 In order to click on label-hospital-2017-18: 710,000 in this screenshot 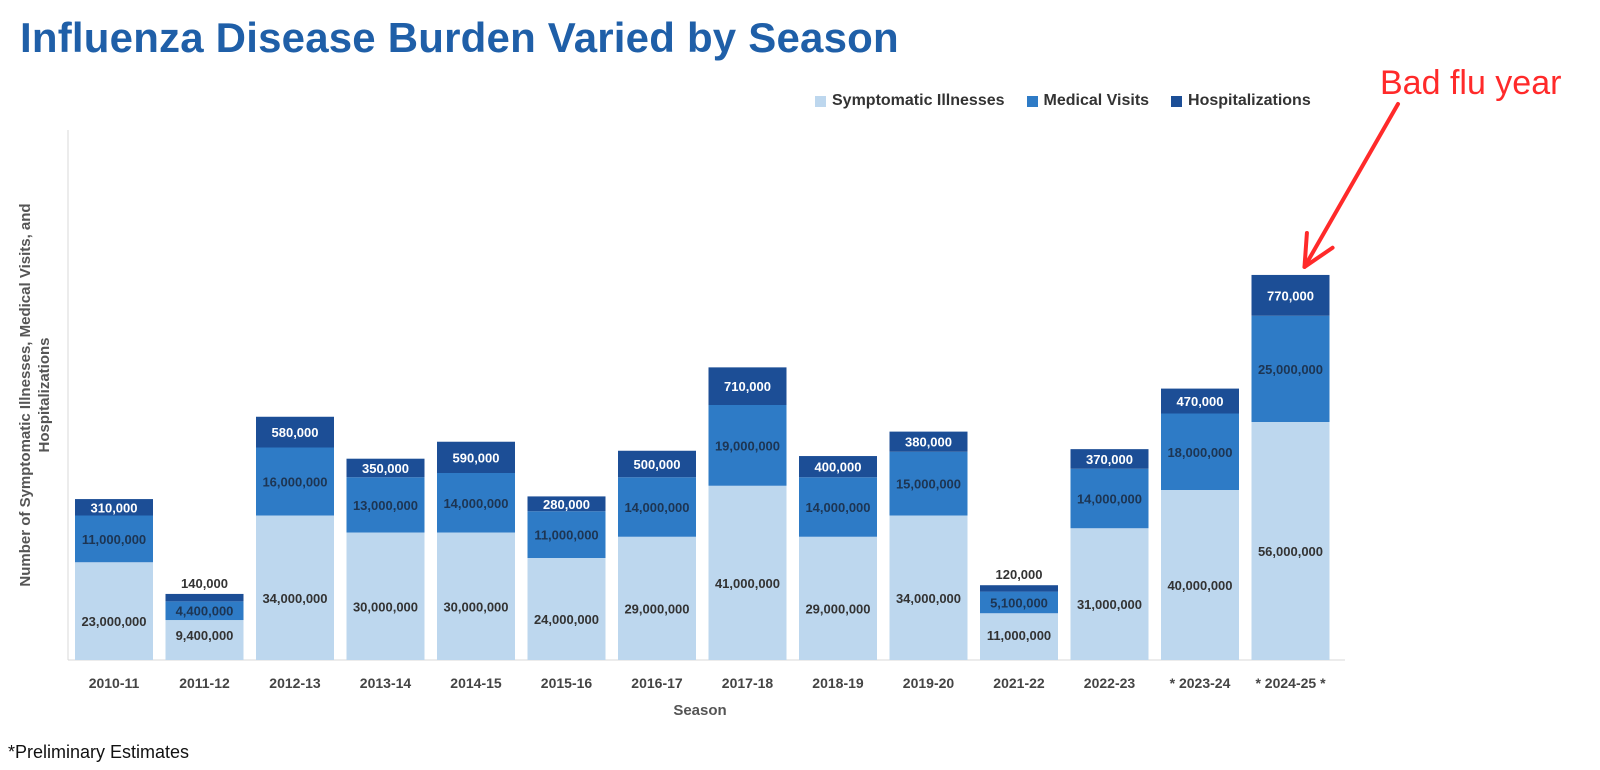, I will do `click(747, 386)`.